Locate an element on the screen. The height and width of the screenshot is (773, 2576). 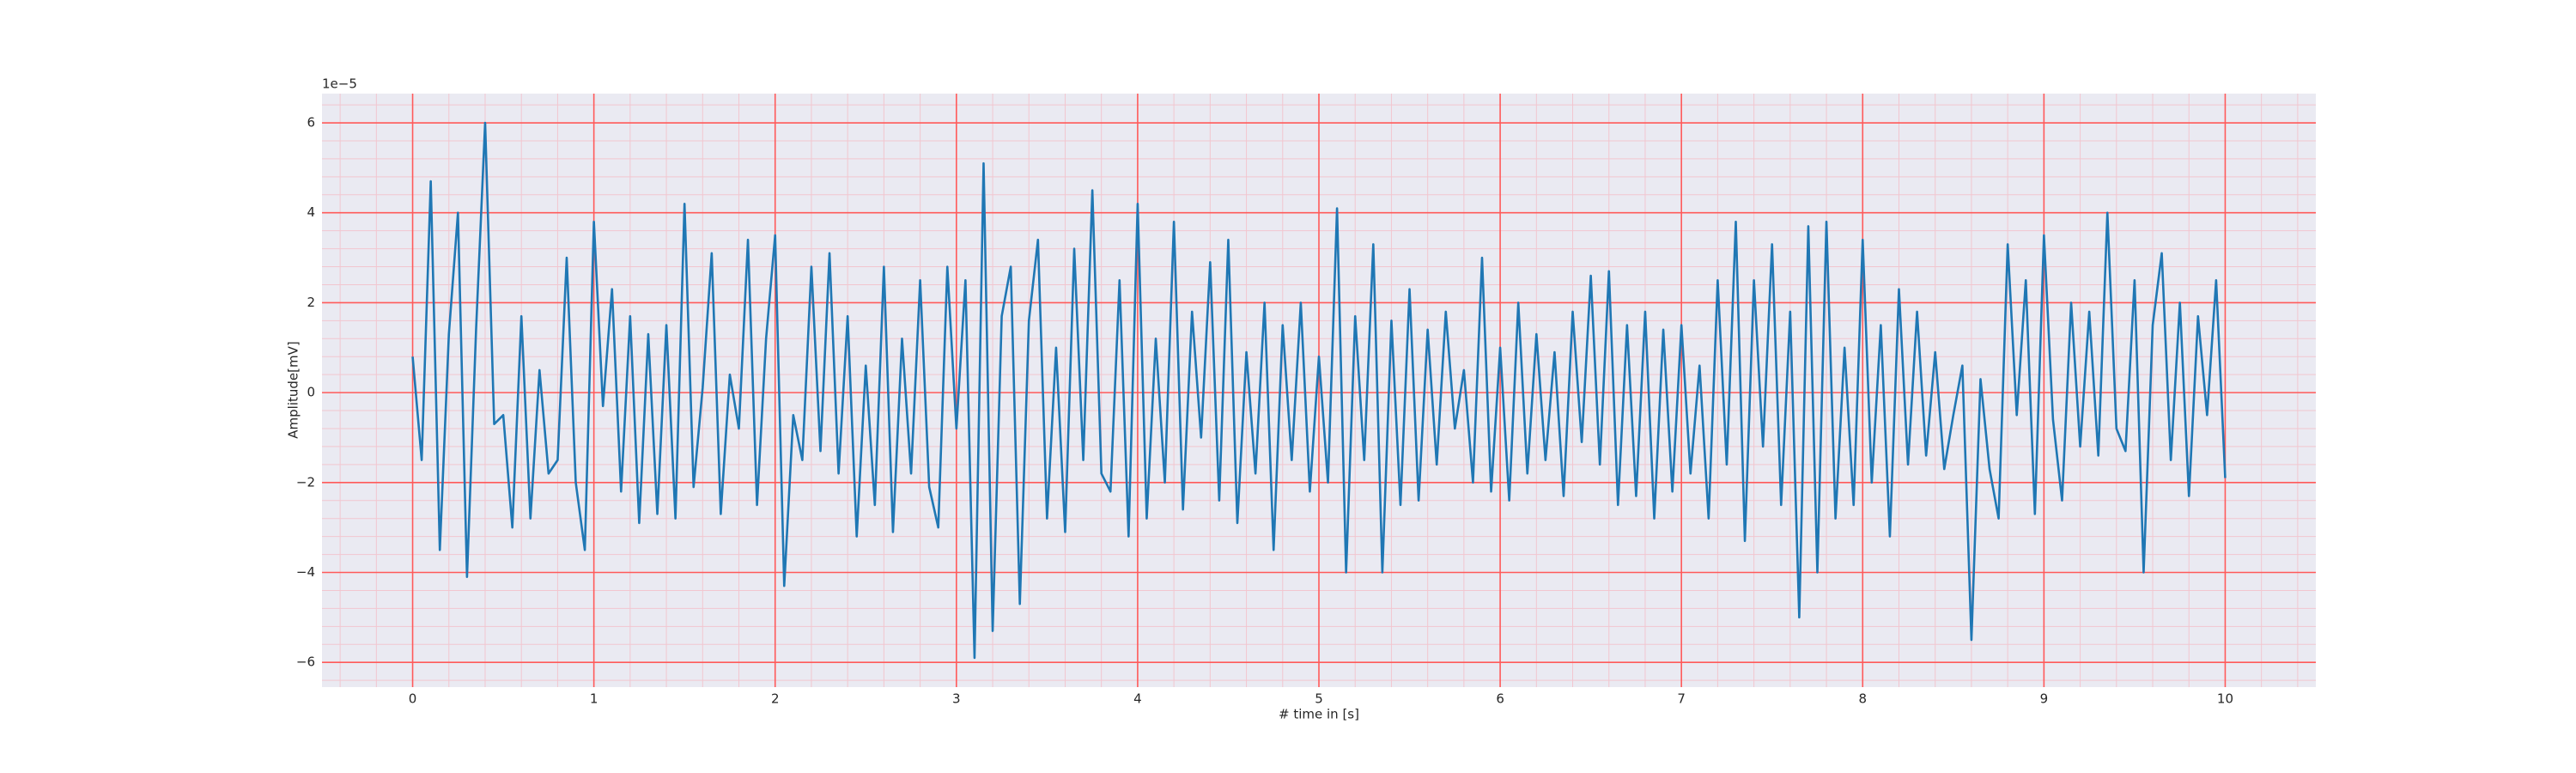
x-tick-label: 6 is located at coordinates (1500, 699).